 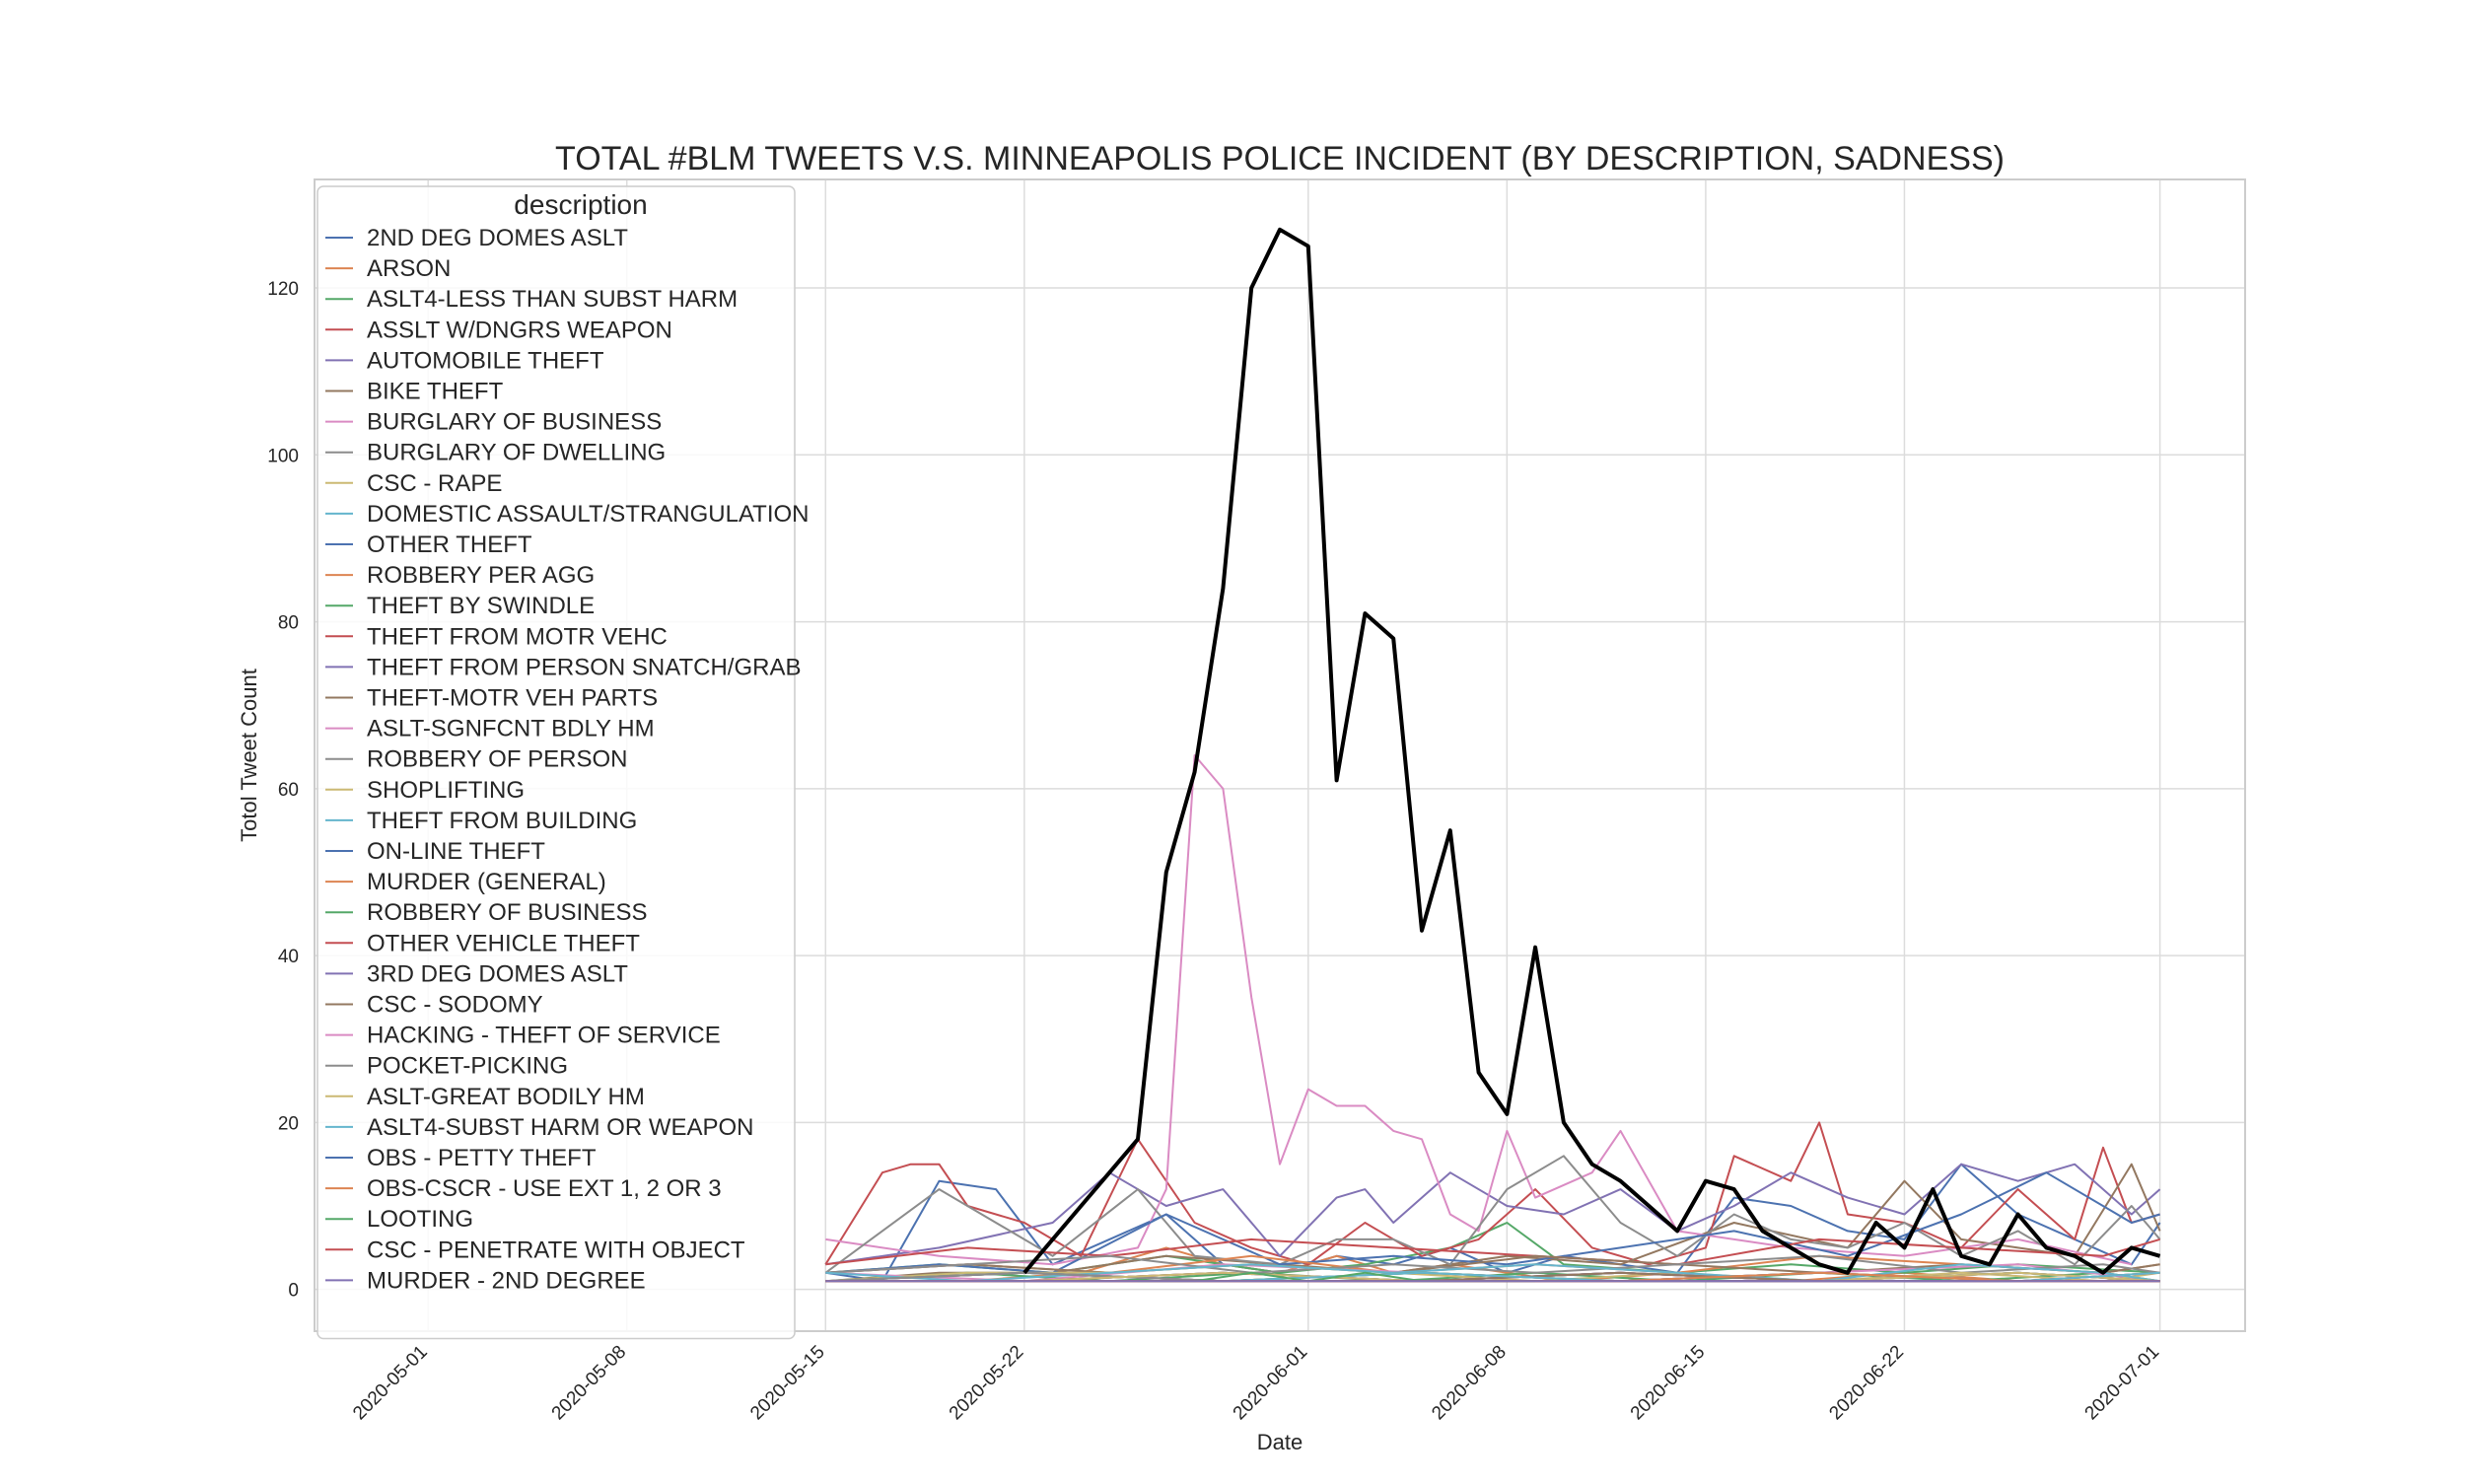 What do you see at coordinates (288, 1123) in the screenshot?
I see `y-tick-label: 20` at bounding box center [288, 1123].